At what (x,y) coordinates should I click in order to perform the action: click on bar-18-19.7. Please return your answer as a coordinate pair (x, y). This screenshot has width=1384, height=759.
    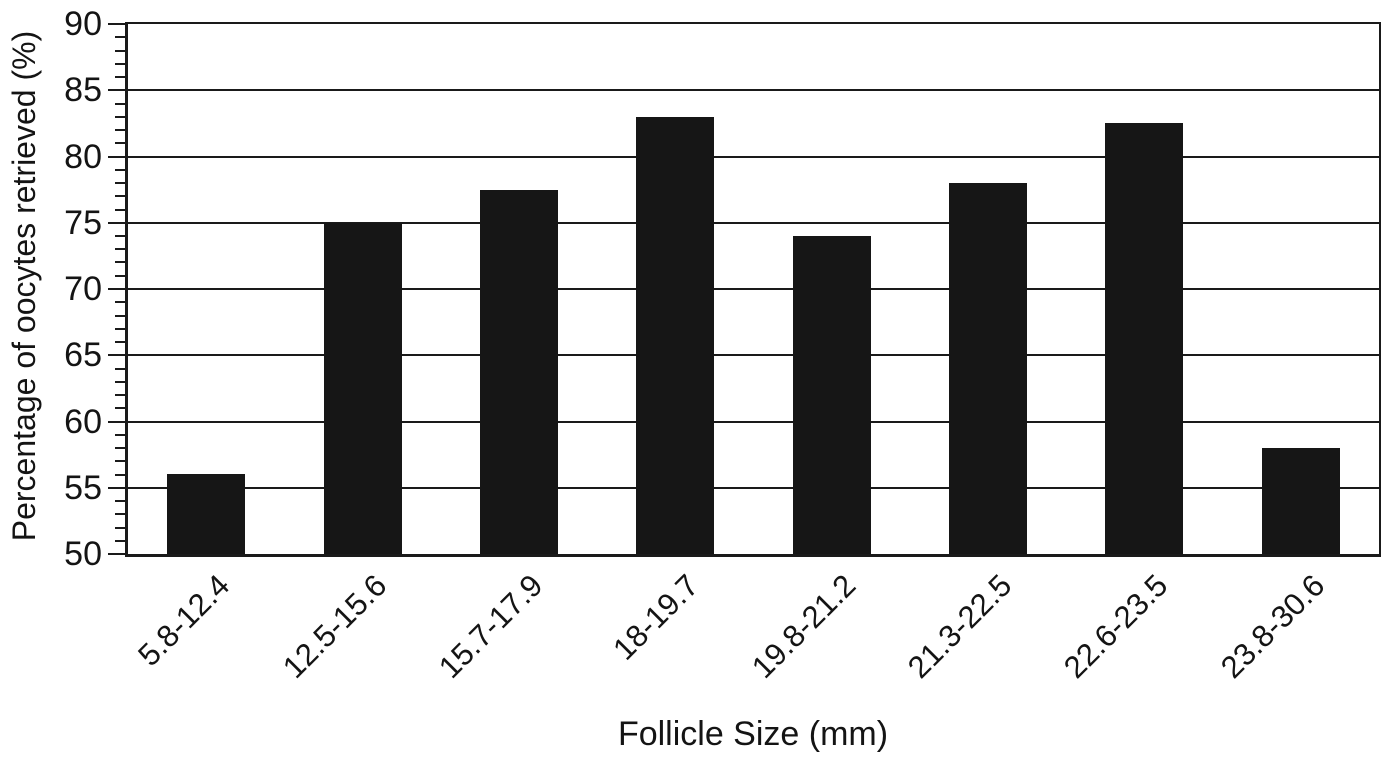
    Looking at the image, I should click on (675, 335).